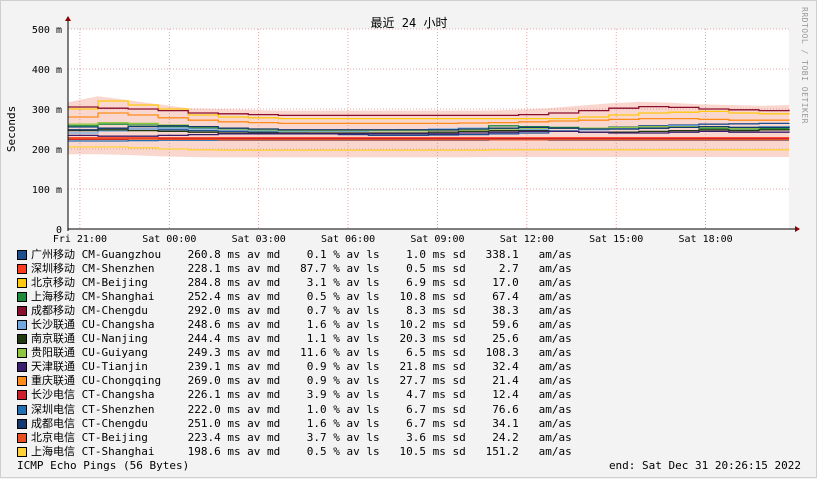 The image size is (817, 479). Describe the element at coordinates (616, 239) in the screenshot. I see `x-tick-label: Sat 15:00` at that location.